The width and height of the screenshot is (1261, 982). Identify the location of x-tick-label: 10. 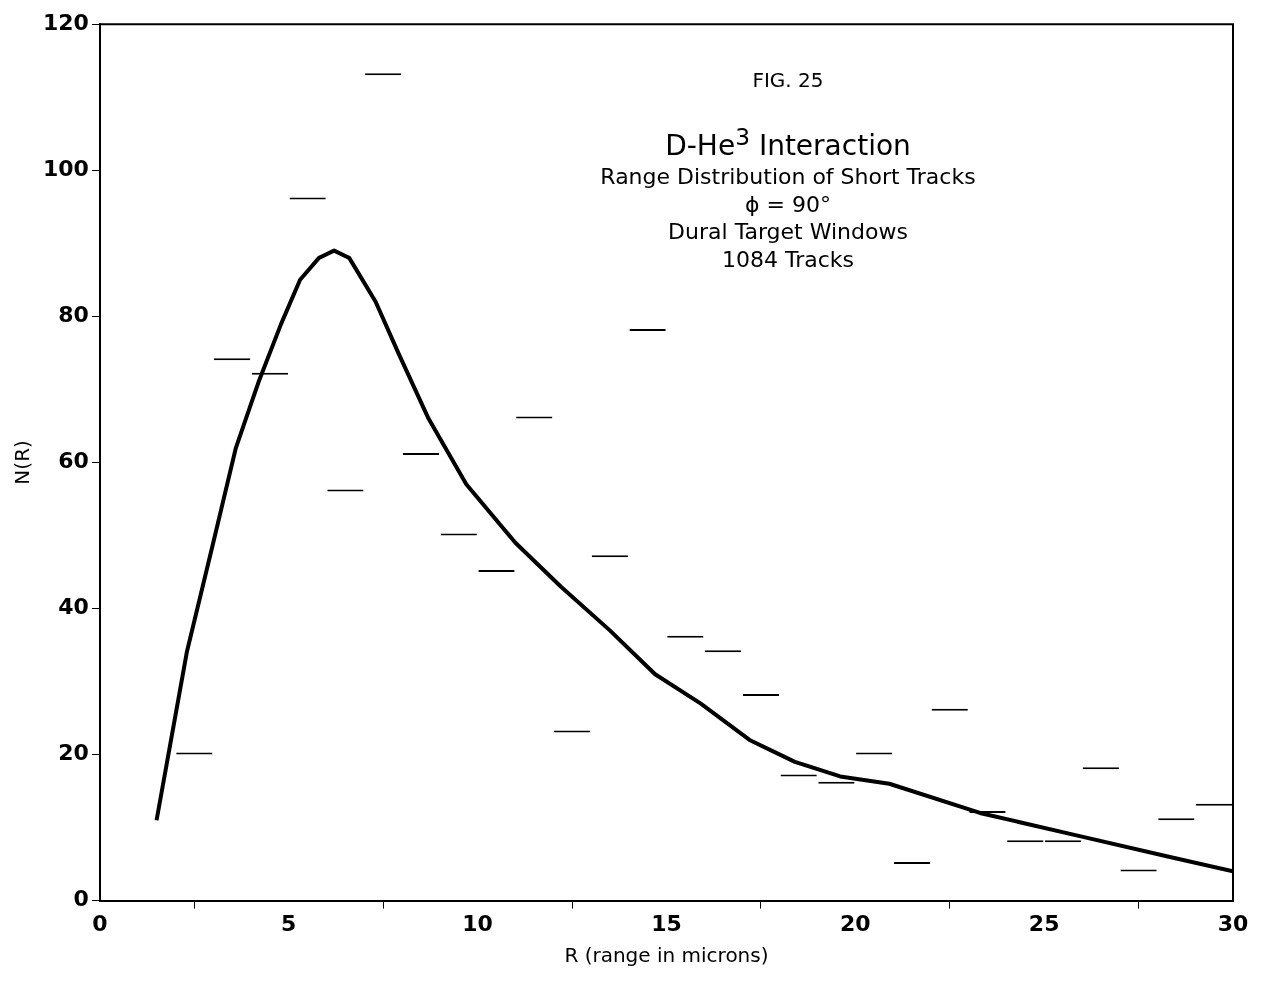
(477, 923).